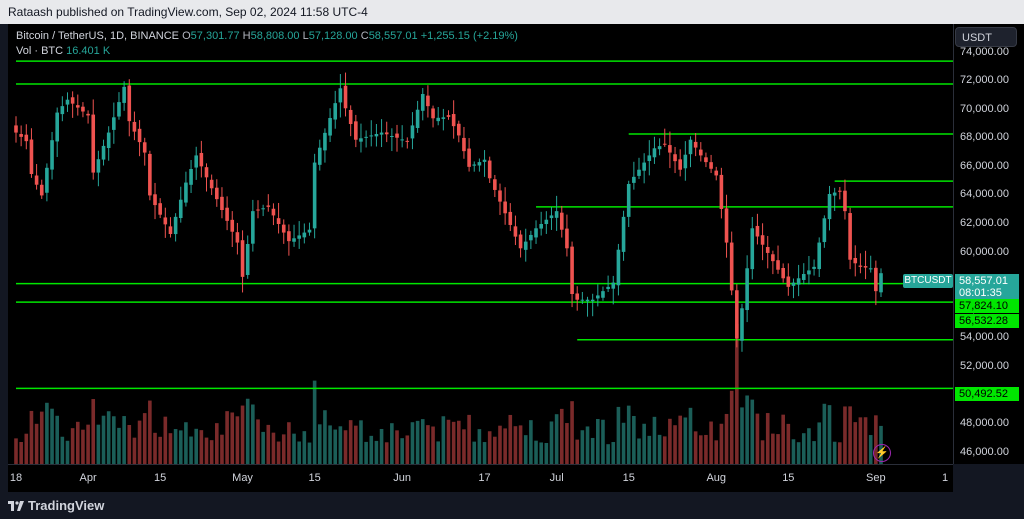 The image size is (1024, 519). What do you see at coordinates (98, 36) in the screenshot?
I see `symbol-title: Bitcoin / TetherUS, 1D, BINANCE` at bounding box center [98, 36].